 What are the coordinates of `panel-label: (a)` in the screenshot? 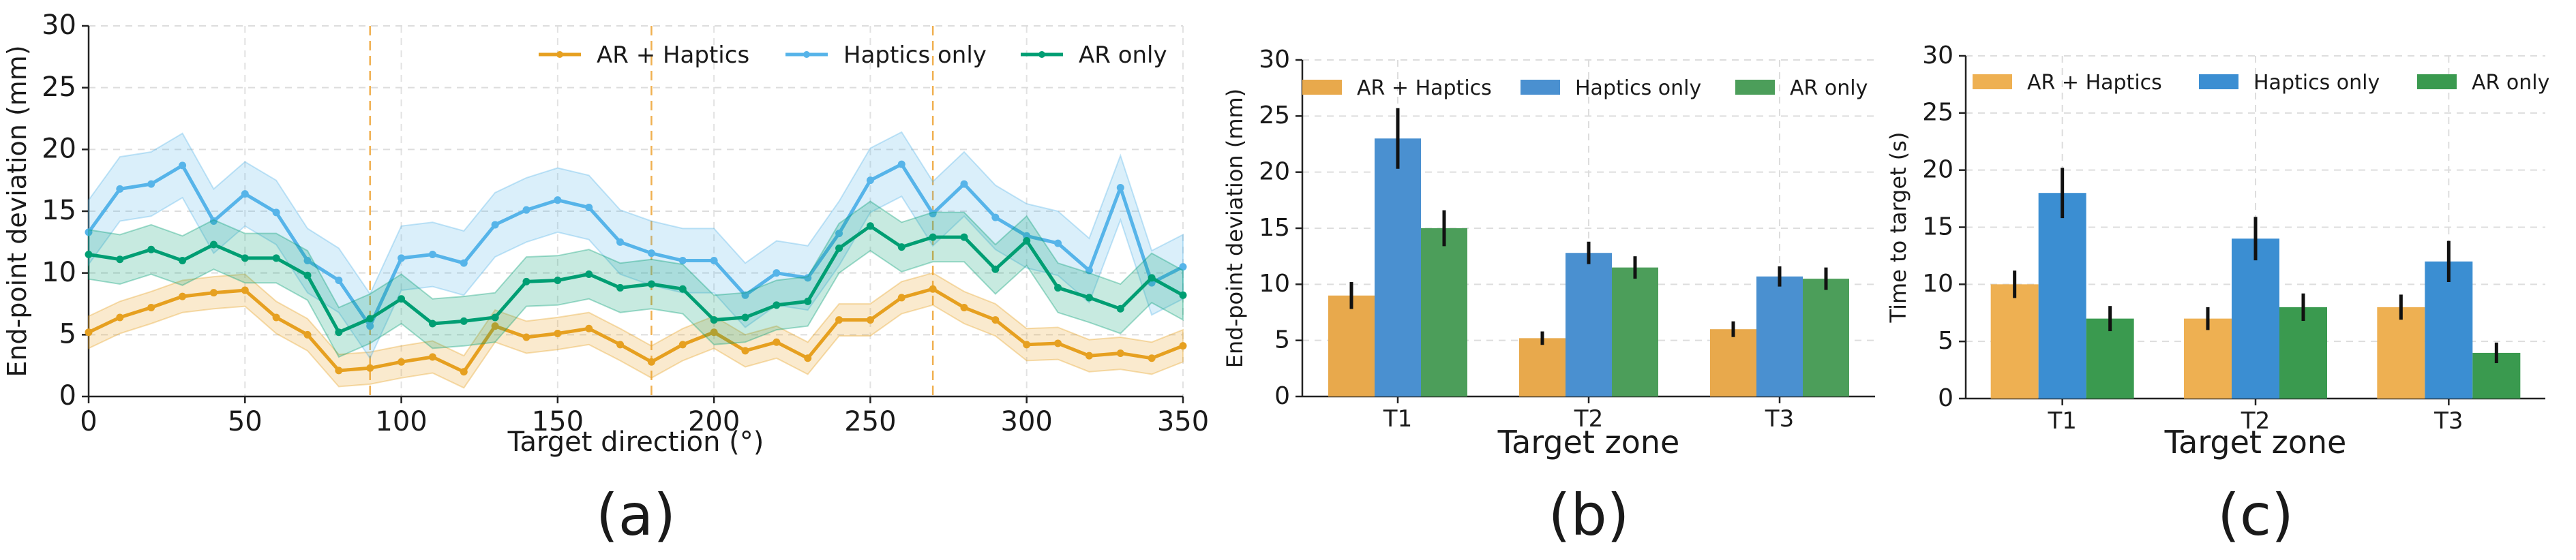 It's located at (636, 515).